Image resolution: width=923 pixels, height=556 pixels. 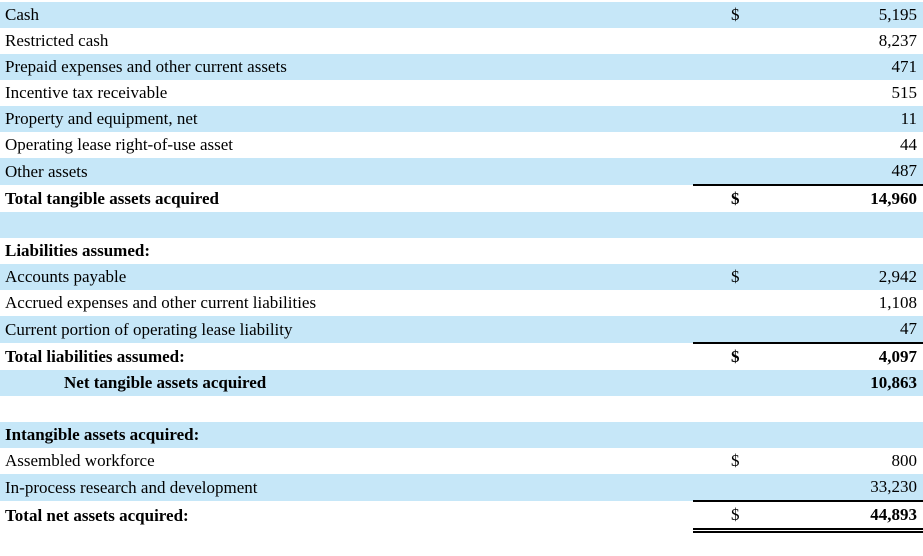 I want to click on amount: 10,863, so click(x=843, y=383).